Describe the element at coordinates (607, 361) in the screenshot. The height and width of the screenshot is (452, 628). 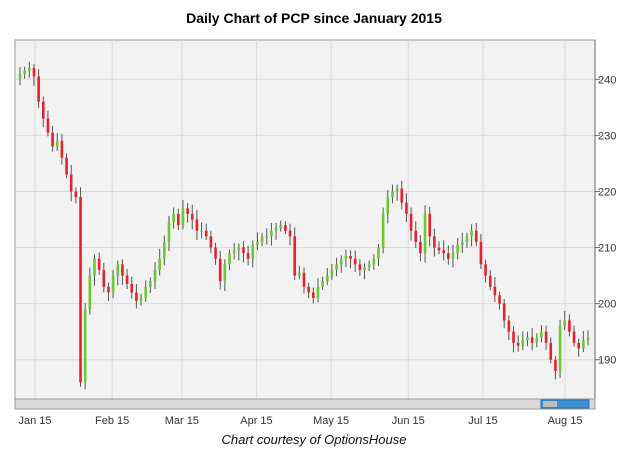
I see `y-tick-label: 190` at that location.